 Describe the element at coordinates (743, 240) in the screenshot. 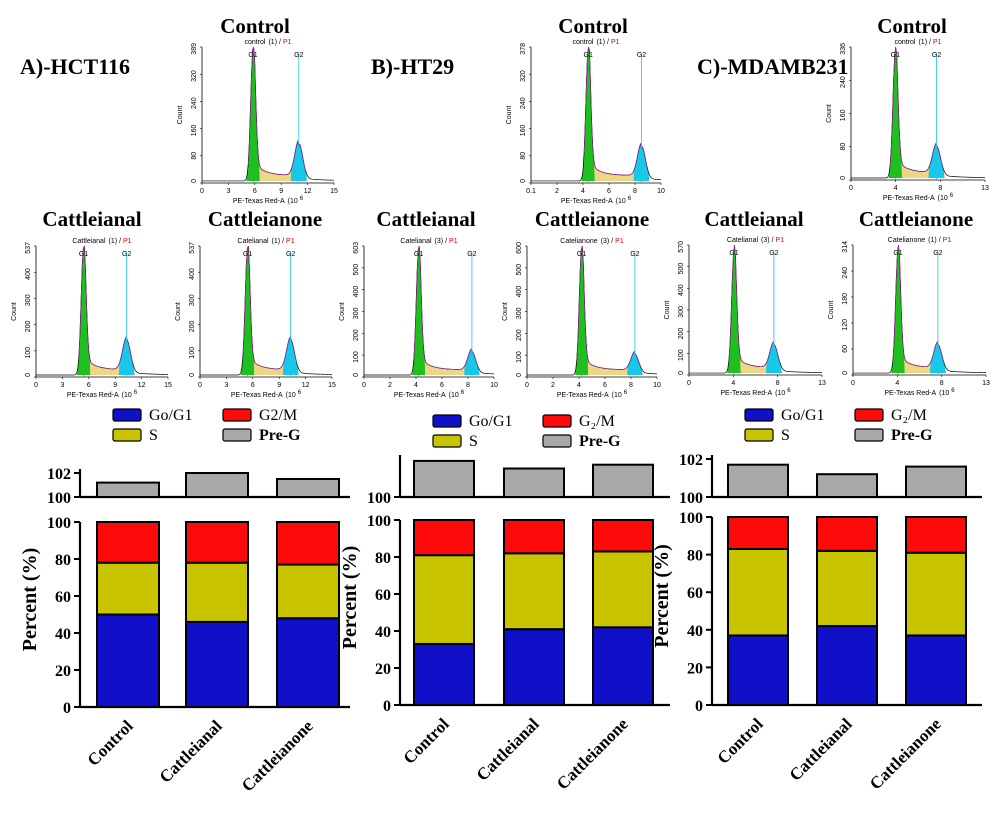

I see `subtitle-sample: Catelianal` at that location.